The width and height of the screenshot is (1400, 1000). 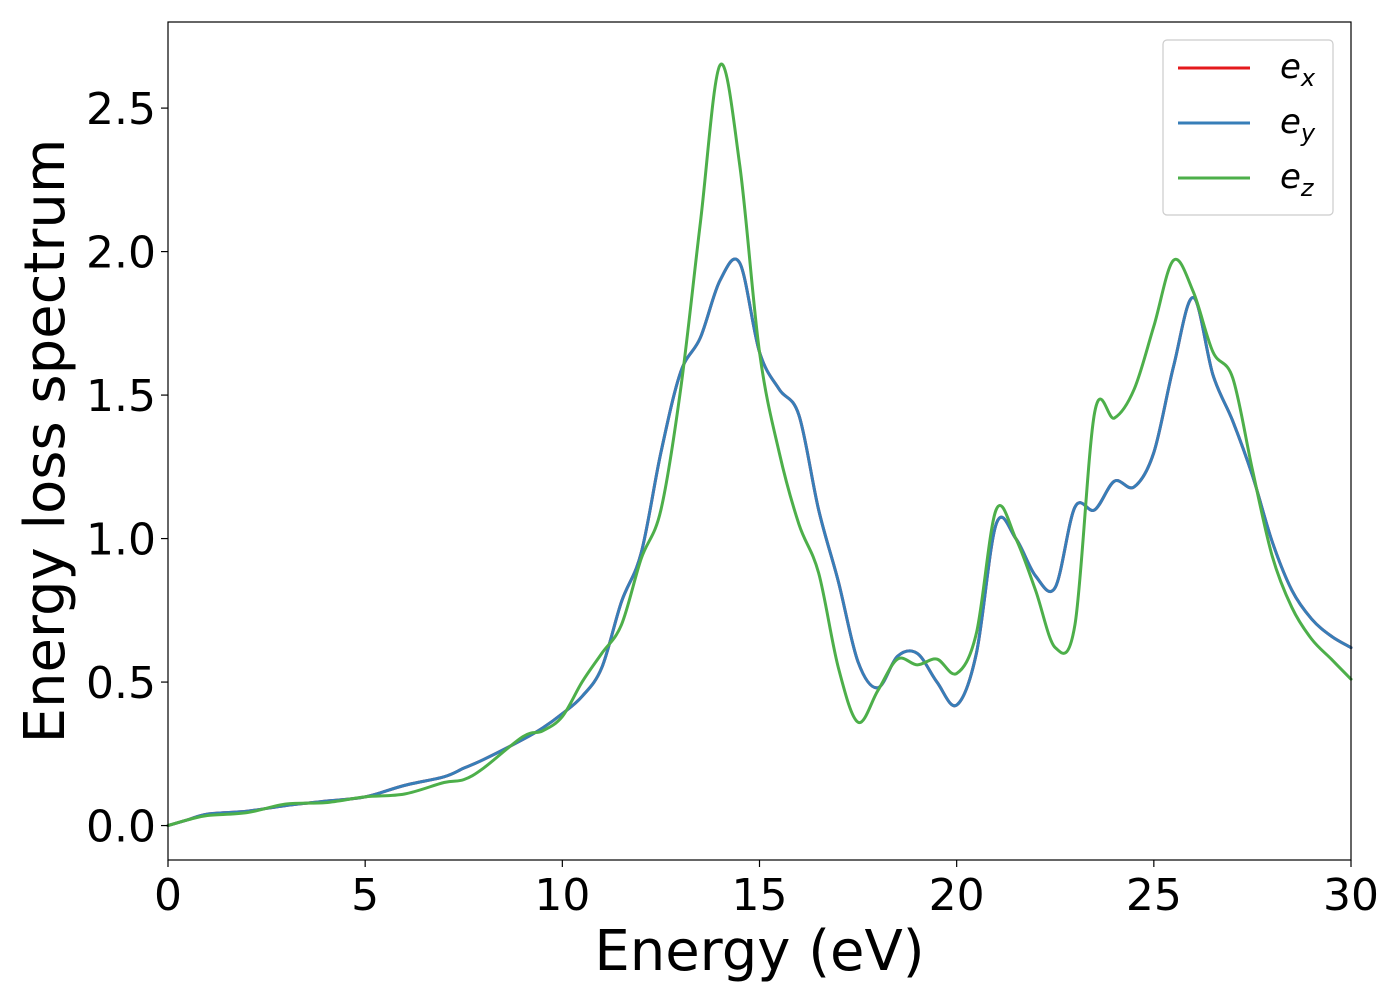 I want to click on x-tick-label: 20, so click(x=957, y=895).